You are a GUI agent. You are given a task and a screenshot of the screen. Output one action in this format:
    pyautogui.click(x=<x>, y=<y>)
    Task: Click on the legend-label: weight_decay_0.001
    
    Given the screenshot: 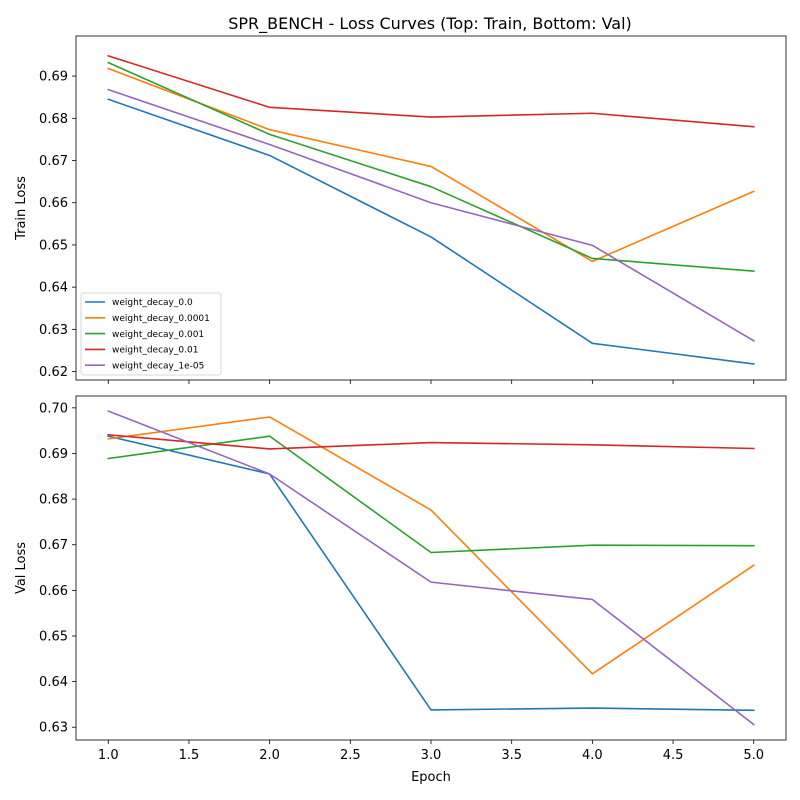 What is the action you would take?
    pyautogui.click(x=158, y=335)
    